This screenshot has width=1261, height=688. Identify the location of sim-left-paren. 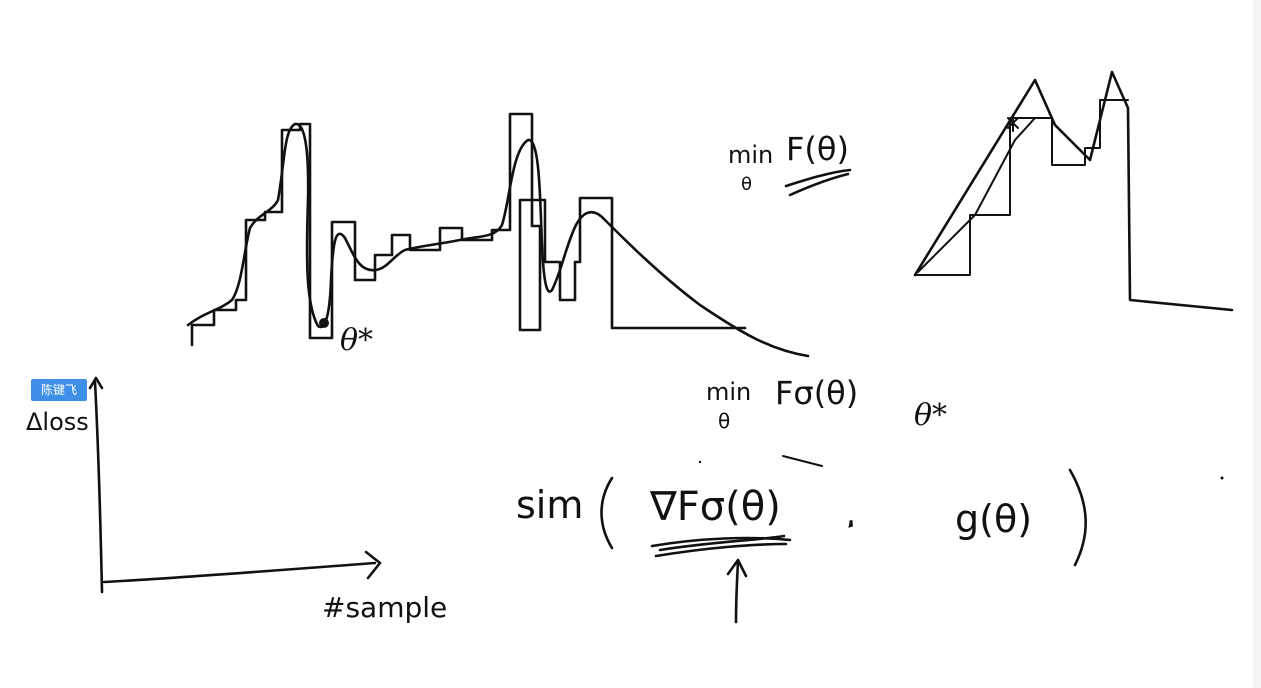
(607, 513).